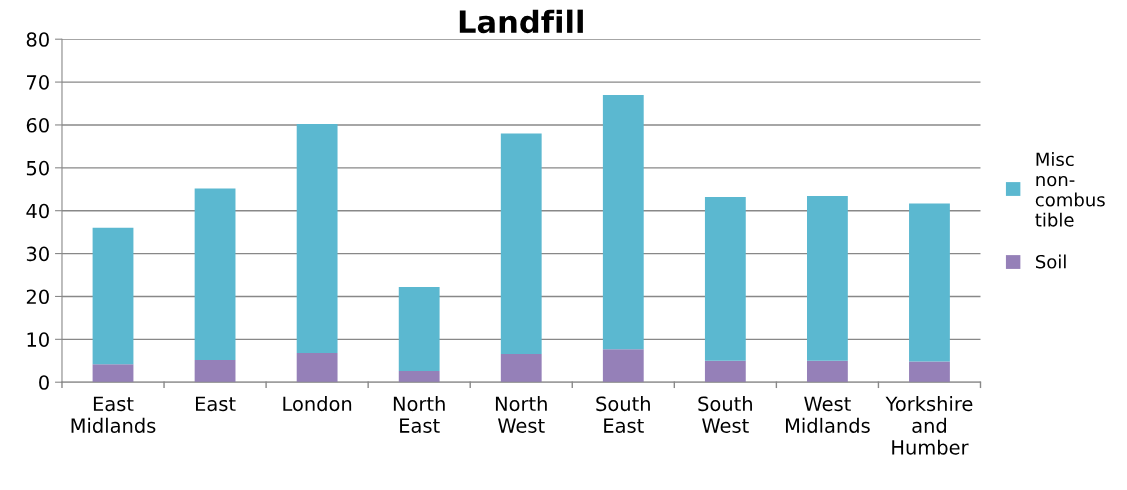 The width and height of the screenshot is (1127, 490). I want to click on y-tick-label: 0, so click(44, 382).